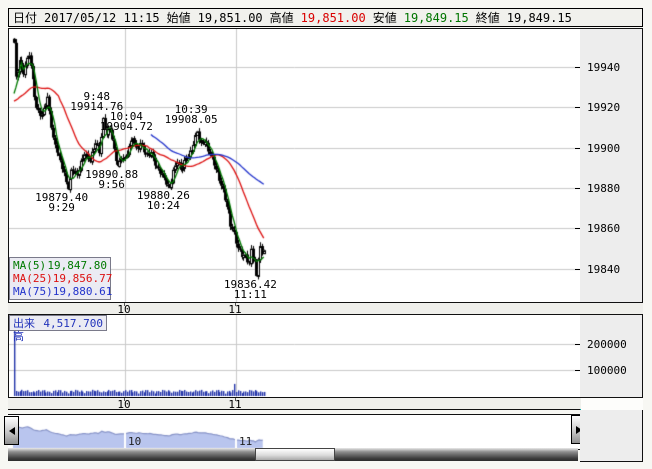 This screenshot has height=469, width=652. Describe the element at coordinates (230, 17) in the screenshot. I see `open-value: 19,851.00` at that location.